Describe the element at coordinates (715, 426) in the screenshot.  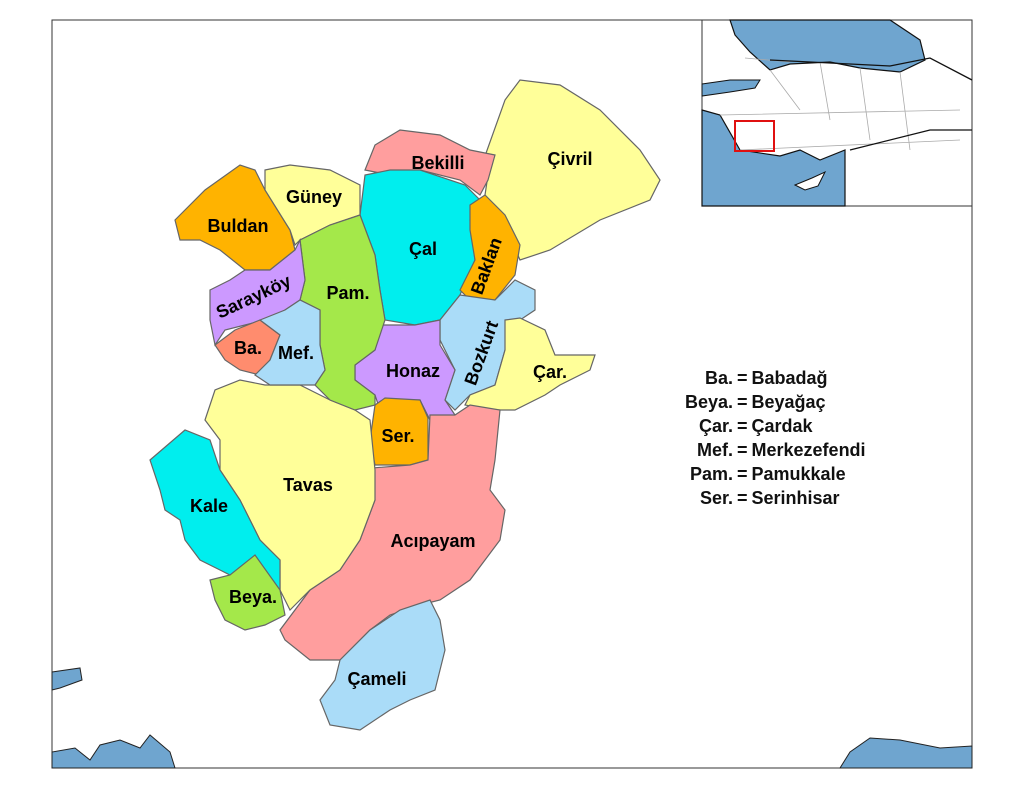
I see `legend-abbreviation: Çar.` at that location.